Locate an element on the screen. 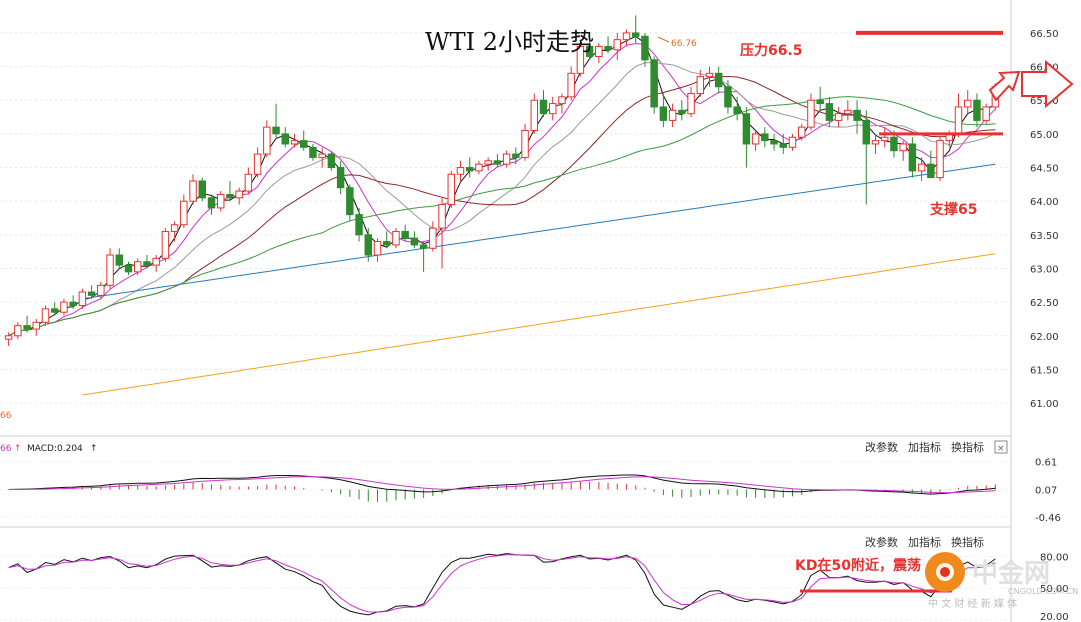 The height and width of the screenshot is (622, 1081). kd-annotation: KD在50附近，震荡 is located at coordinates (858, 565).